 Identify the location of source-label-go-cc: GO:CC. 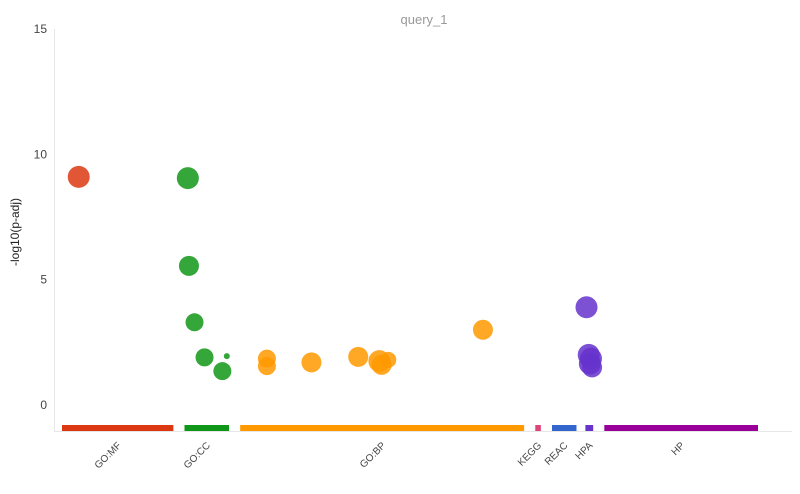
(197, 455).